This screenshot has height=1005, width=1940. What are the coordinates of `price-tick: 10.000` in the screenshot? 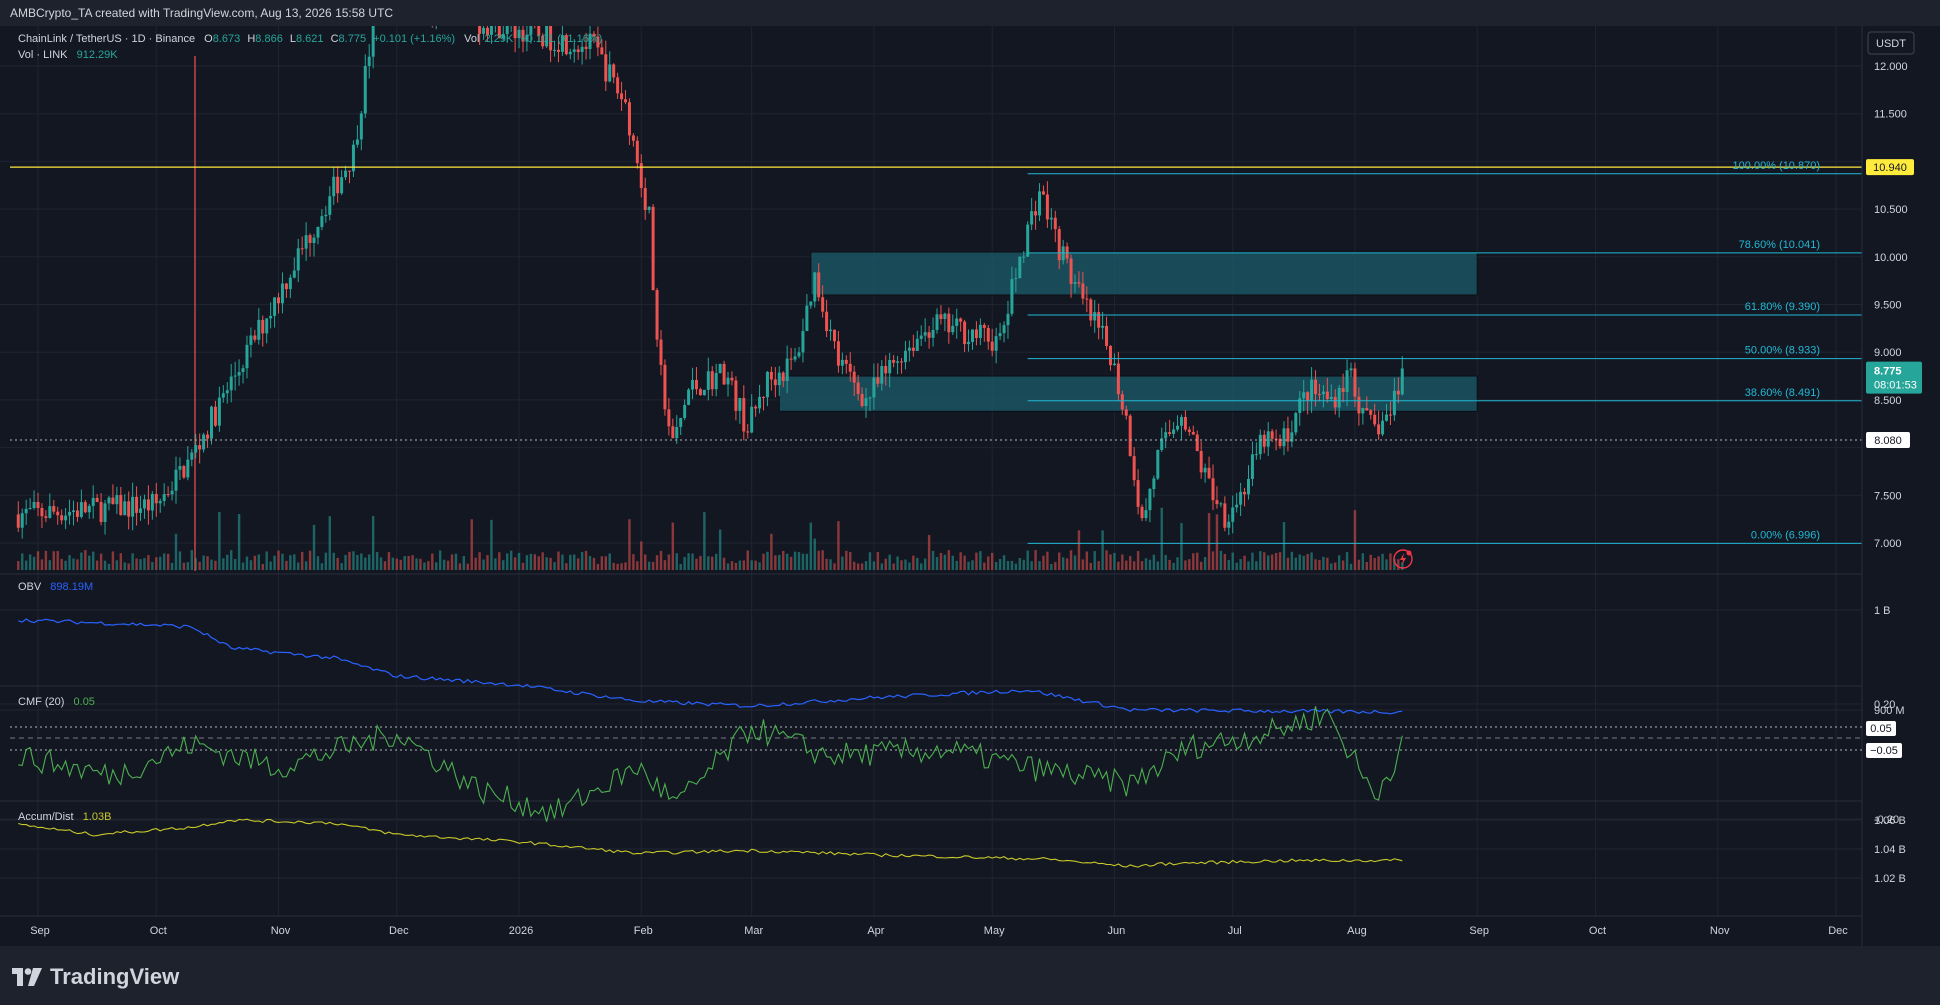 It's located at (1891, 258).